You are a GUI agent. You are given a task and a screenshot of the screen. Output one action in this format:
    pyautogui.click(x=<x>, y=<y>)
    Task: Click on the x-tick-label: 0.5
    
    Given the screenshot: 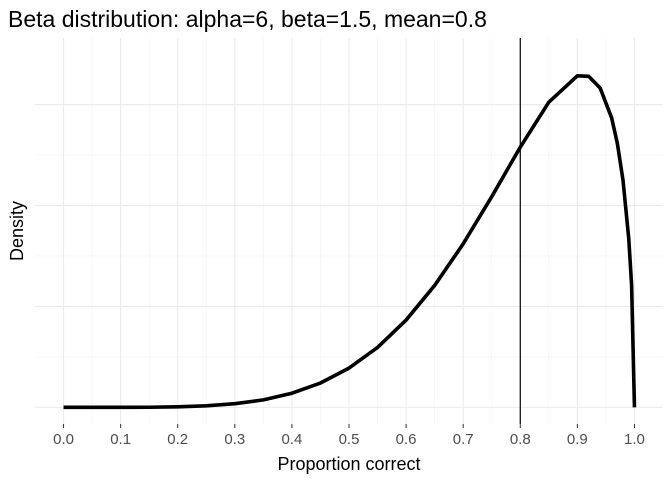 What is the action you would take?
    pyautogui.click(x=349, y=439)
    